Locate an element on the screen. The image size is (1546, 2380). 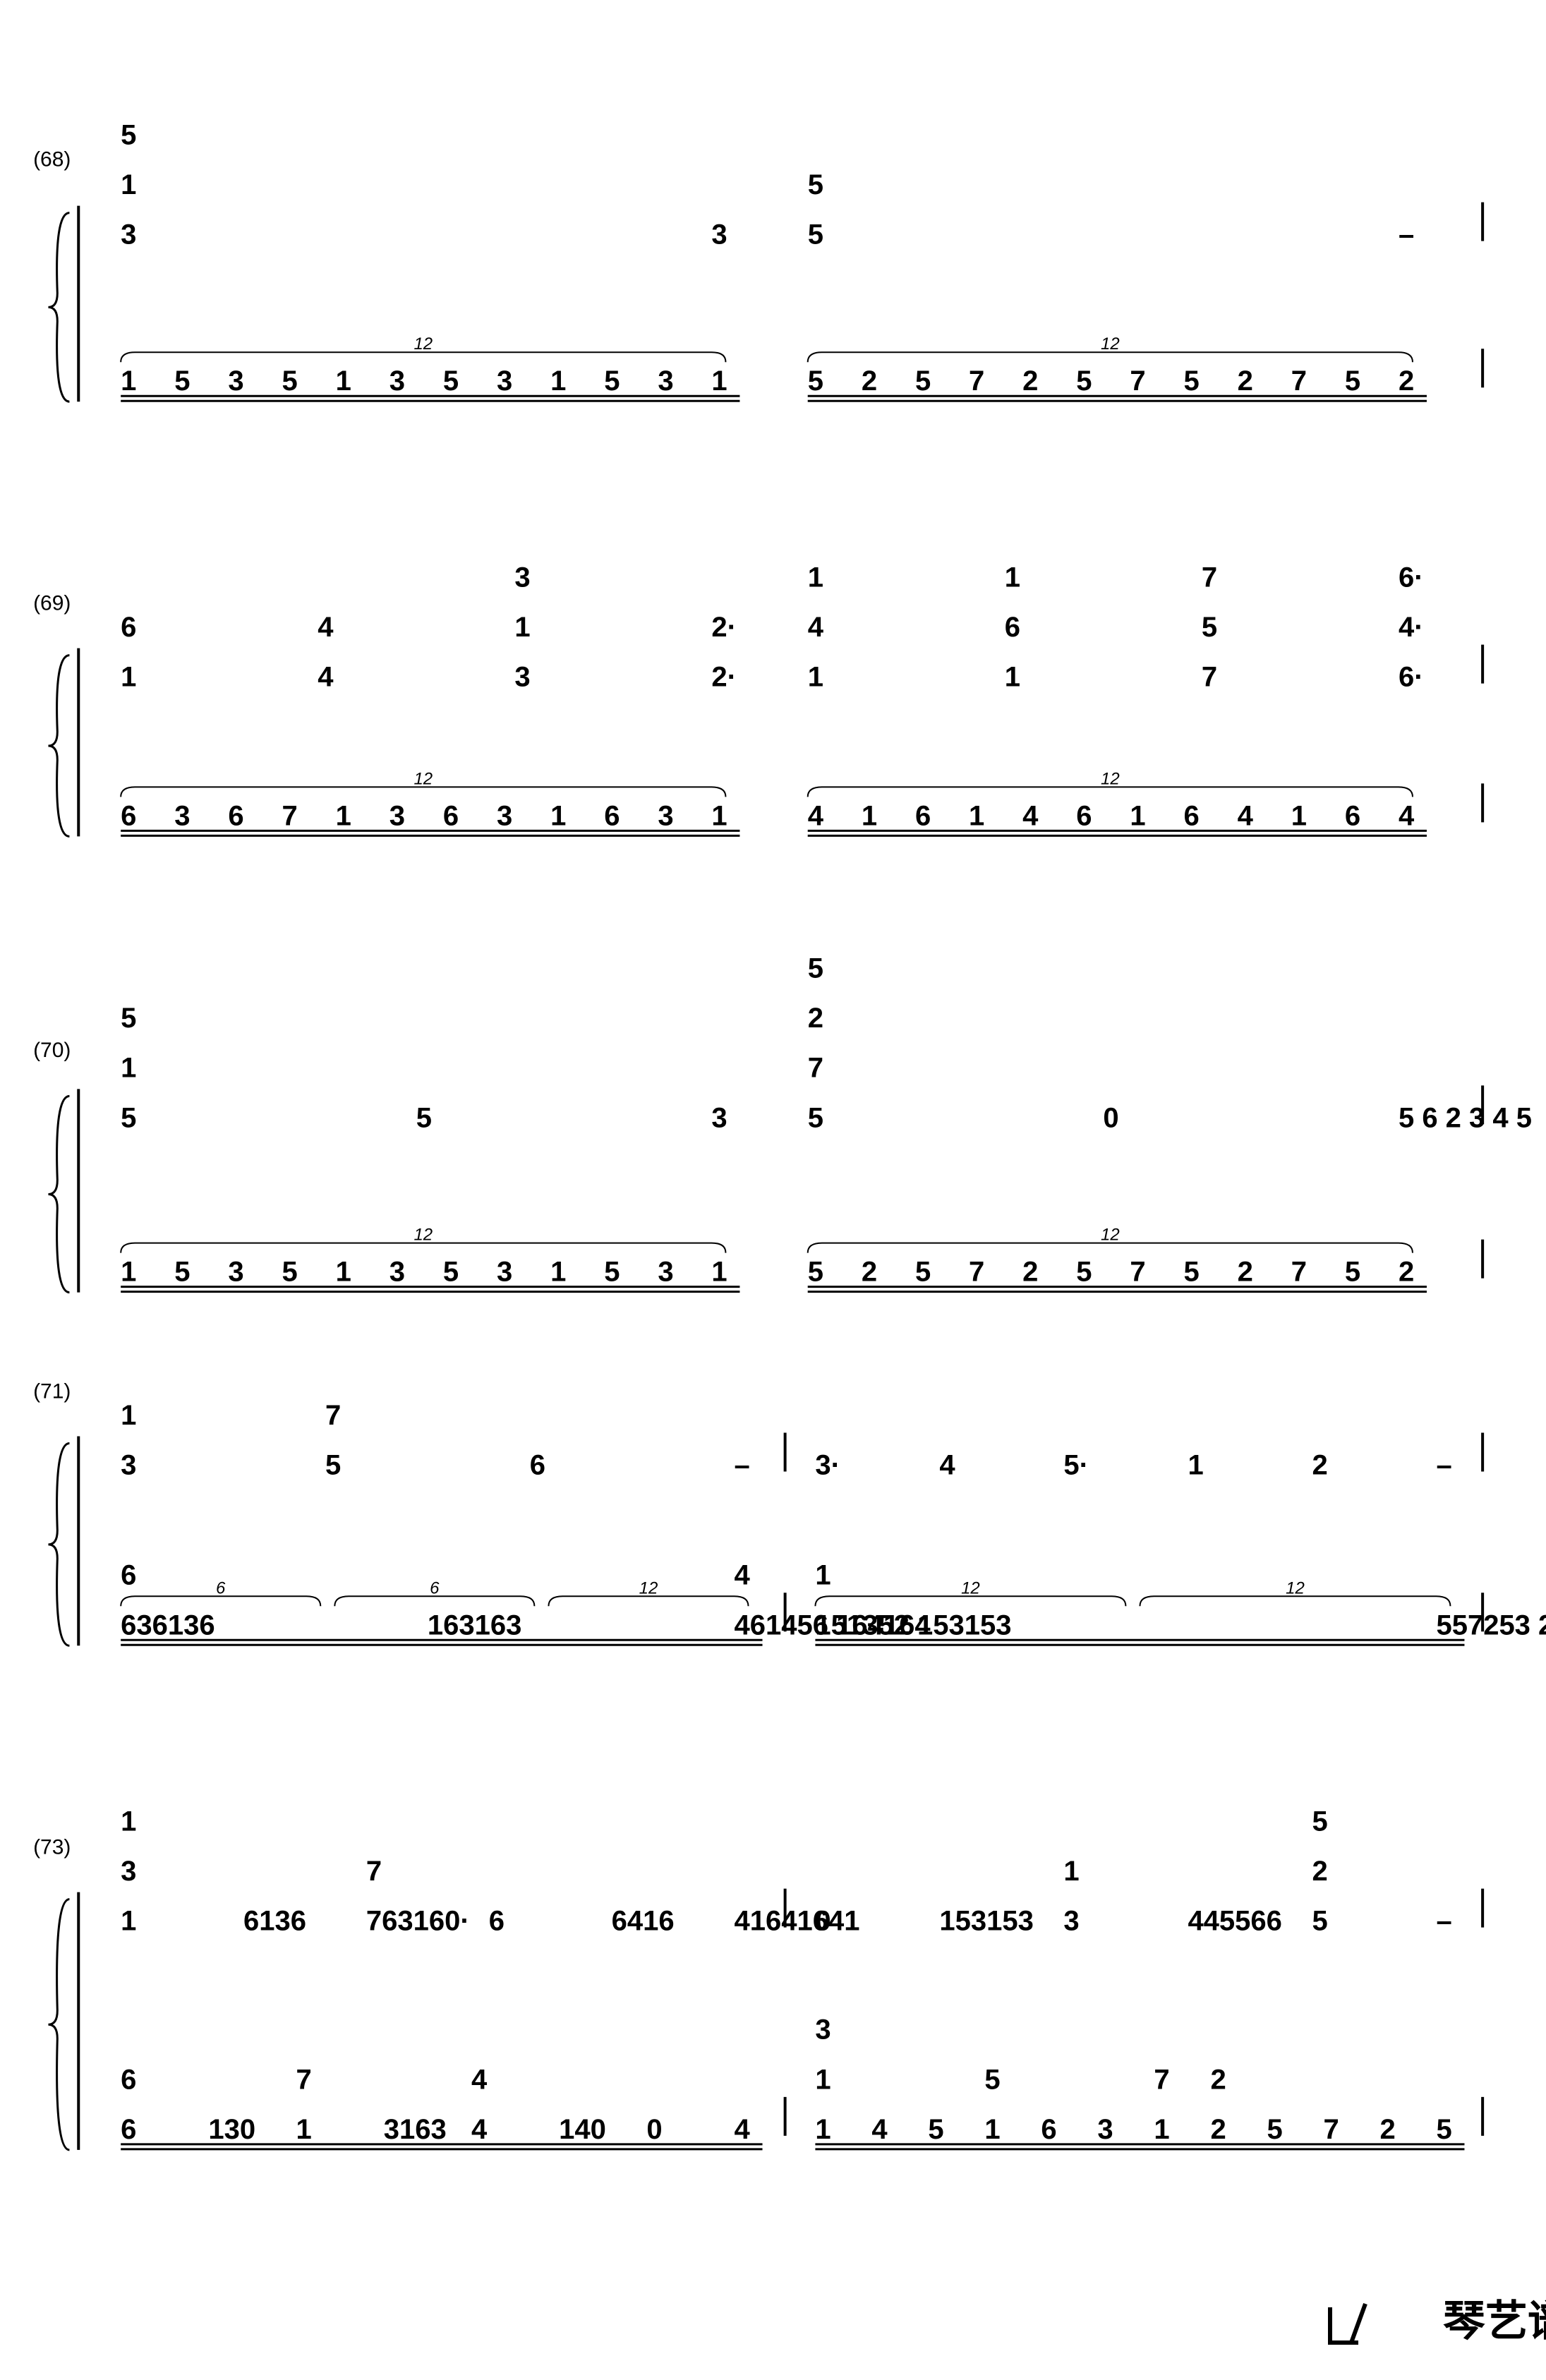
measure-number: (70) is located at coordinates (52, 1050).